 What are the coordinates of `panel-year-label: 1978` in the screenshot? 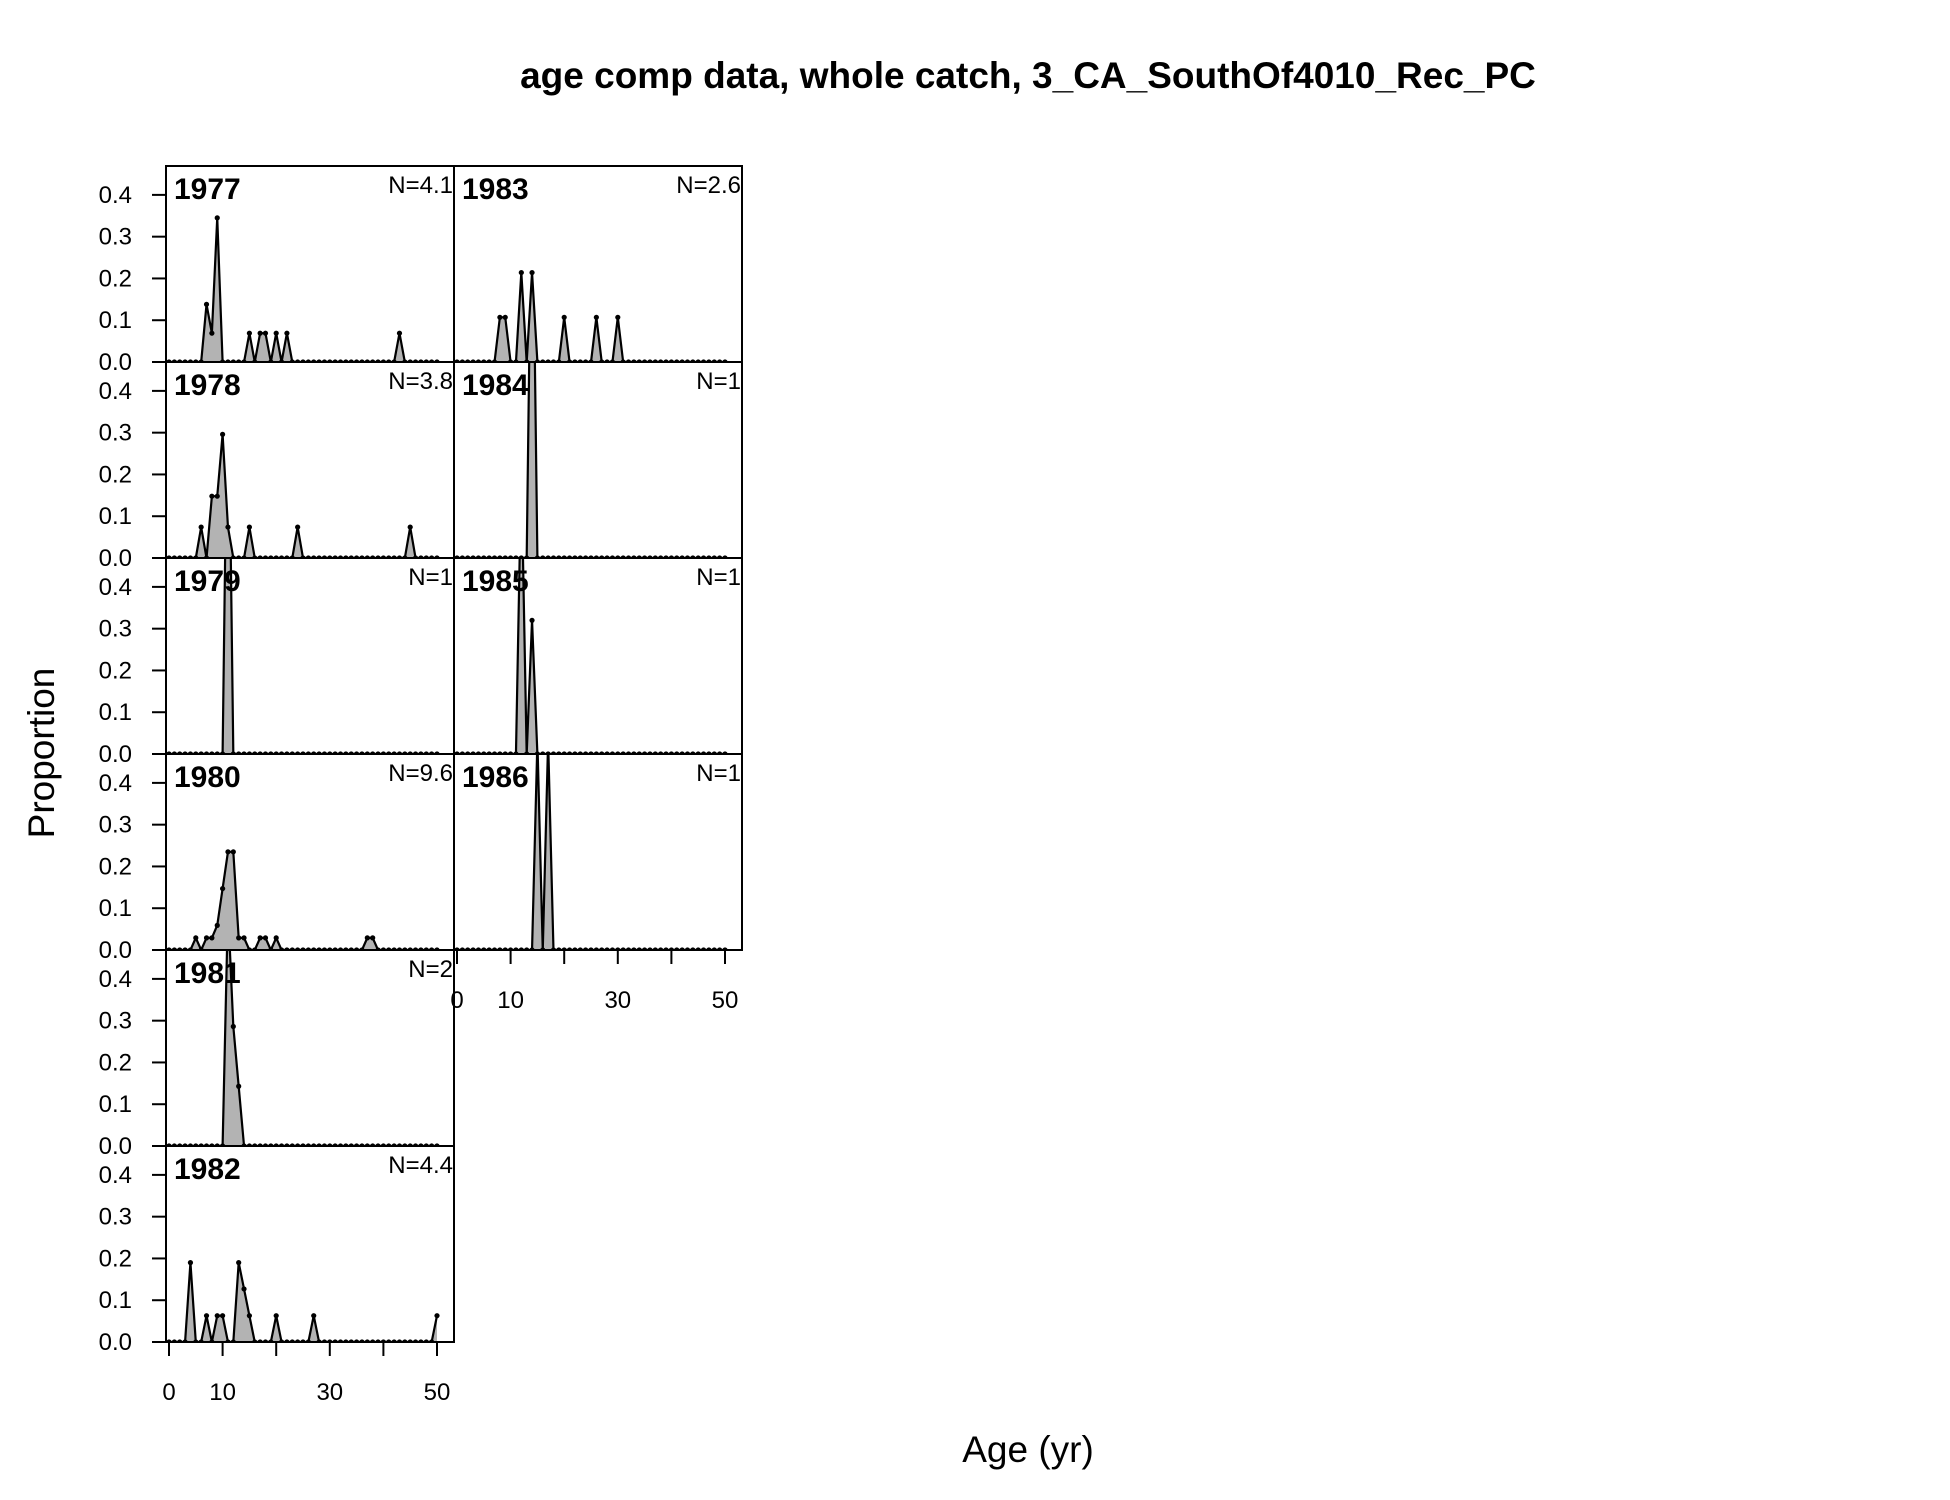 It's located at (207, 385).